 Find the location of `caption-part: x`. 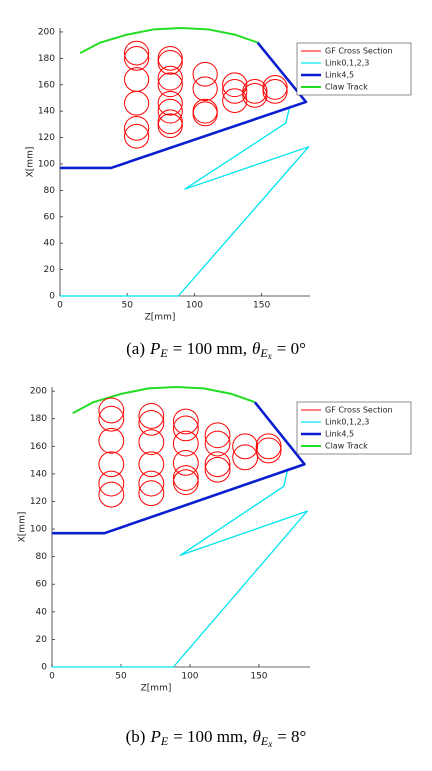

caption-part: x is located at coordinates (269, 356).